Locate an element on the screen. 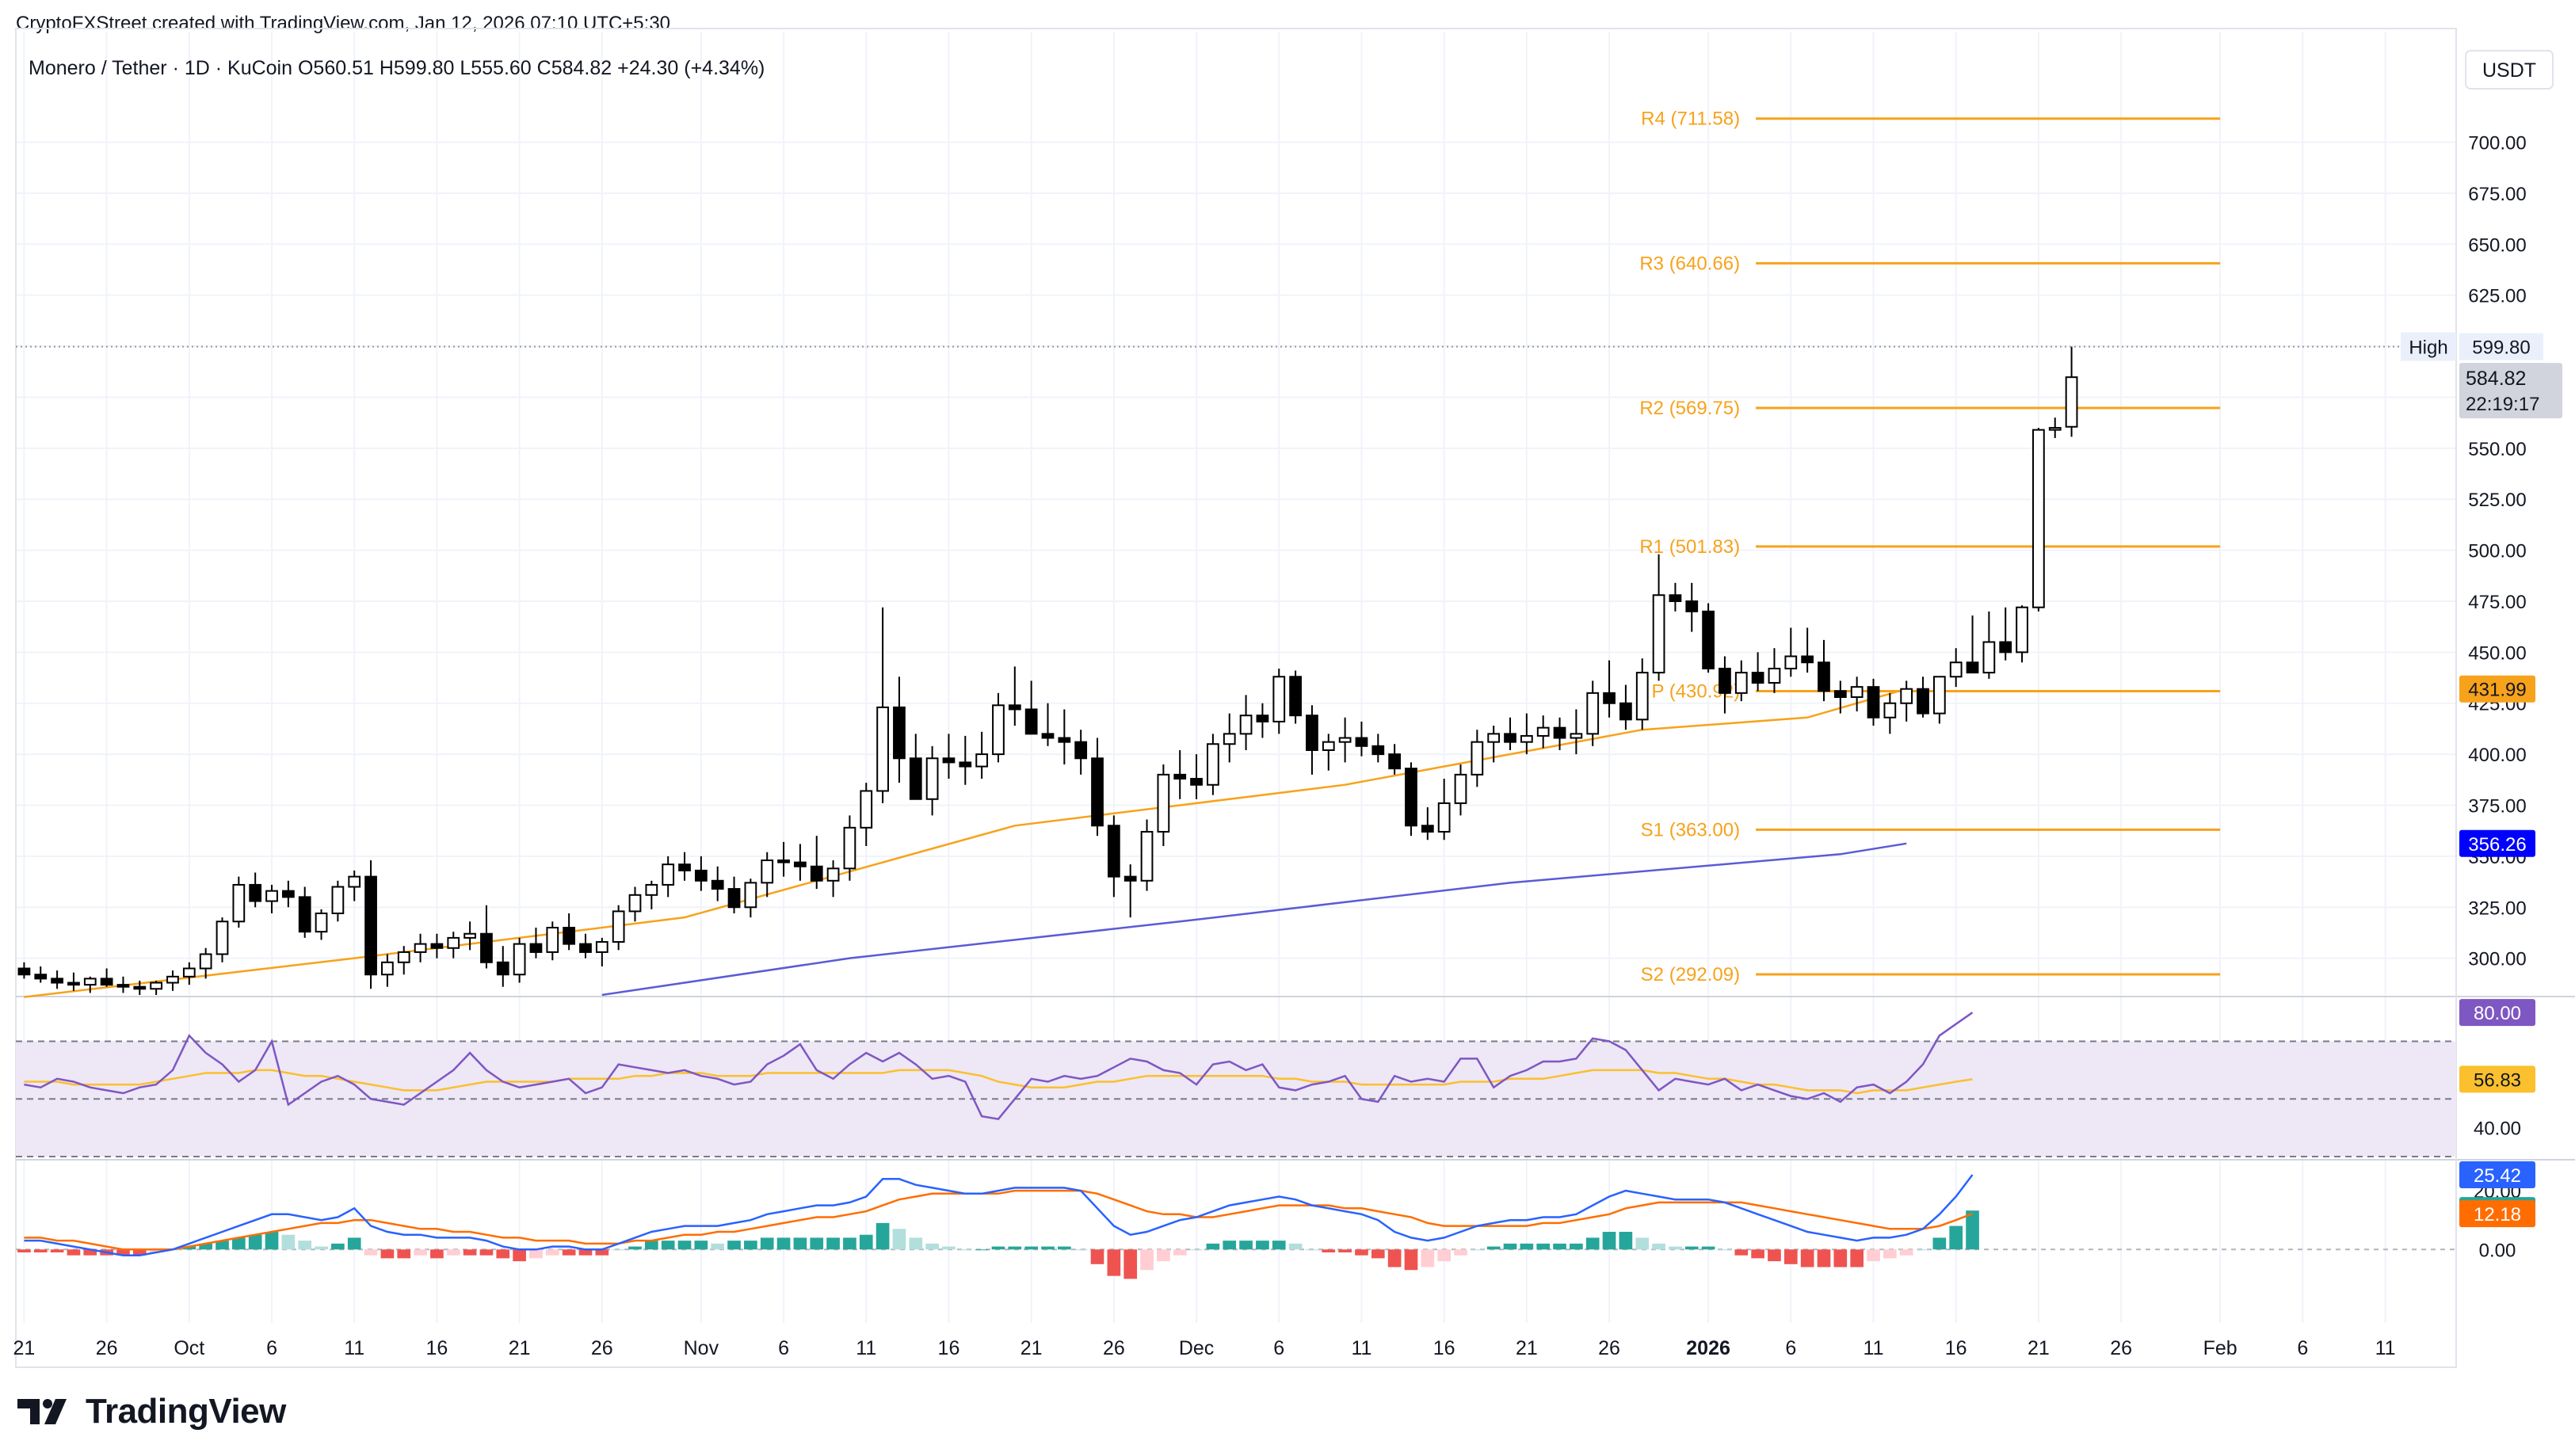  price-tick-label: 675.00 is located at coordinates (2497, 194).